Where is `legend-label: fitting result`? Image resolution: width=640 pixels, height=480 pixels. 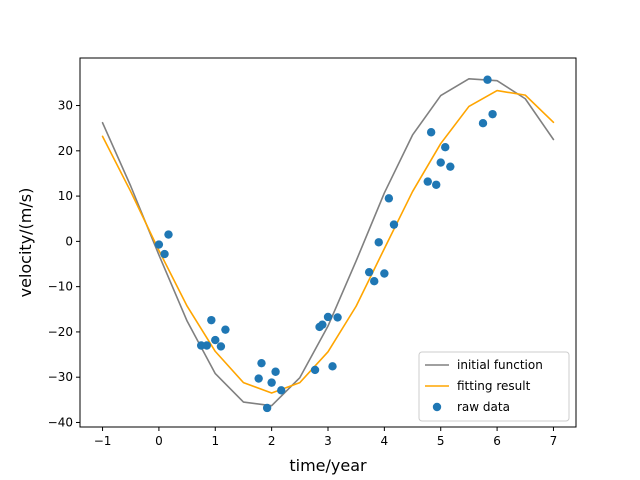
legend-label: fitting result is located at coordinates (494, 386).